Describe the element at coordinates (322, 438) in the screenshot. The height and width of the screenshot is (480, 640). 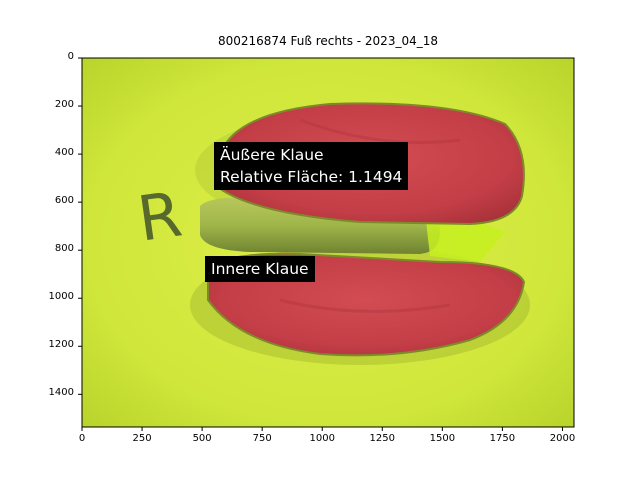
I see `x-tick-label: 1000` at that location.